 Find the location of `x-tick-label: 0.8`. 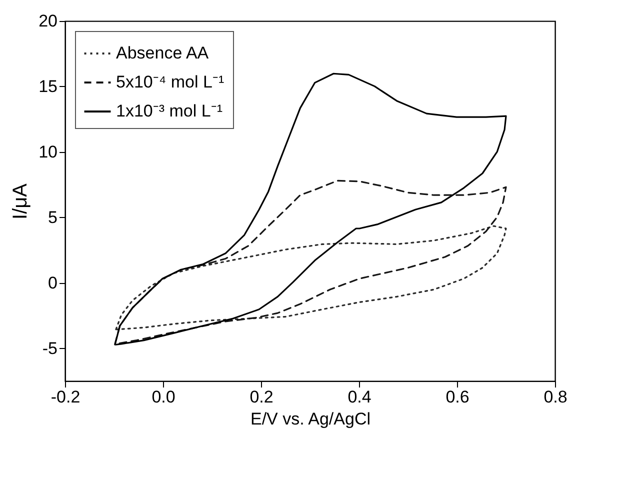

x-tick-label: 0.8 is located at coordinates (556, 397).